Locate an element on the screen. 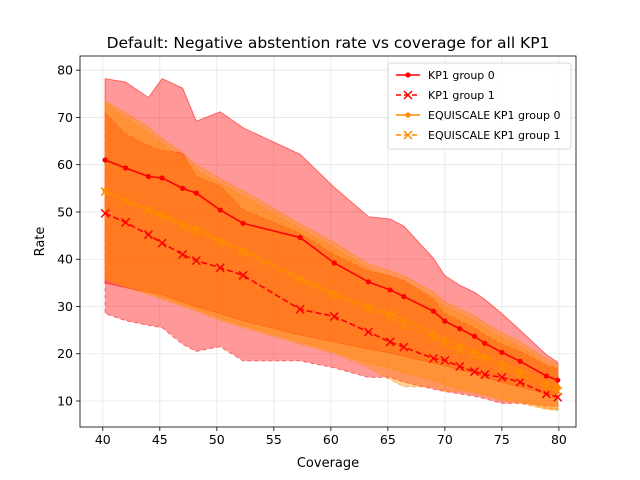  legend-label: EQUISCALE KP1 group 1 is located at coordinates (494, 135).